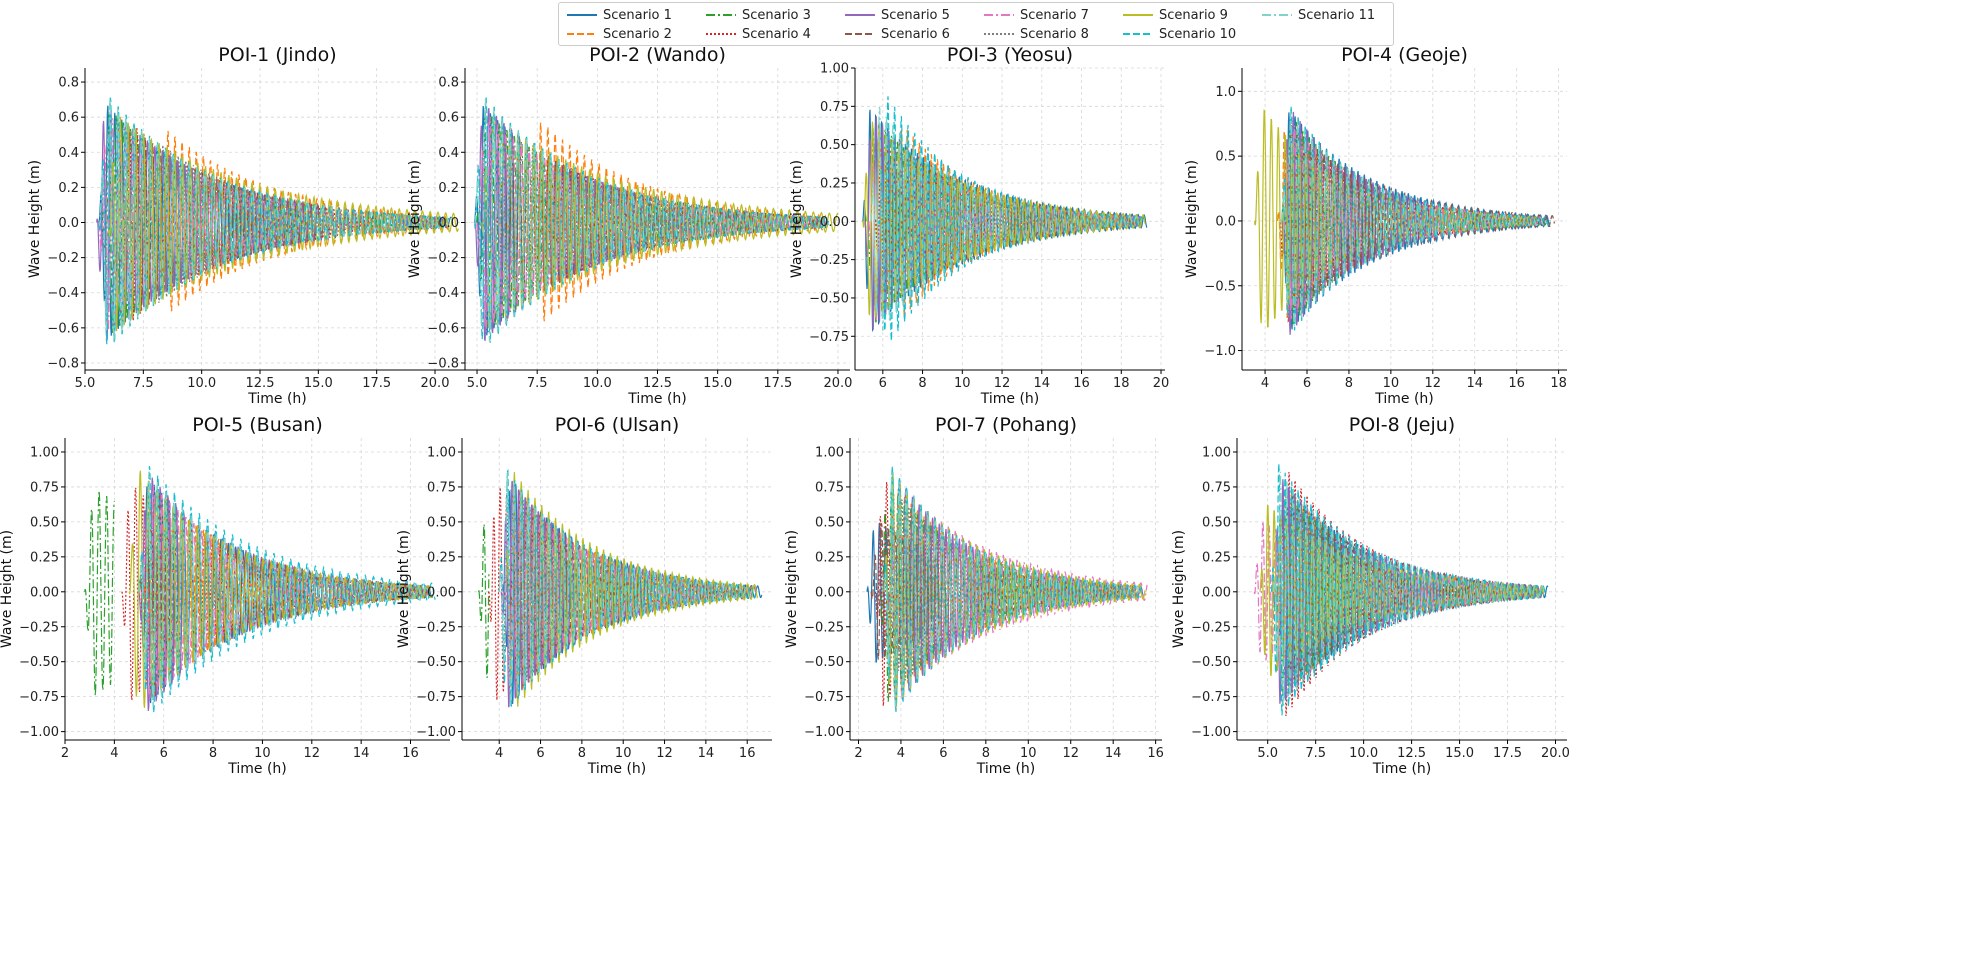  I want to click on x-tick-label: 15.0, so click(1459, 753).